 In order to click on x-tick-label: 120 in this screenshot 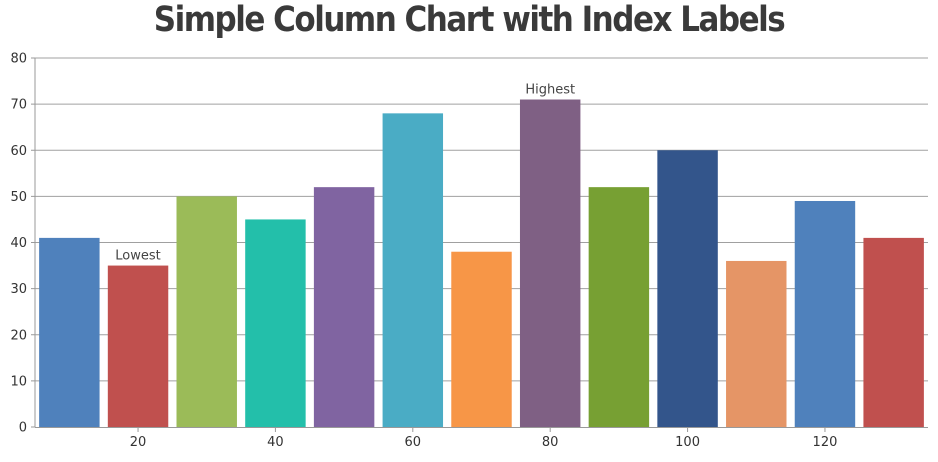, I will do `click(825, 442)`.